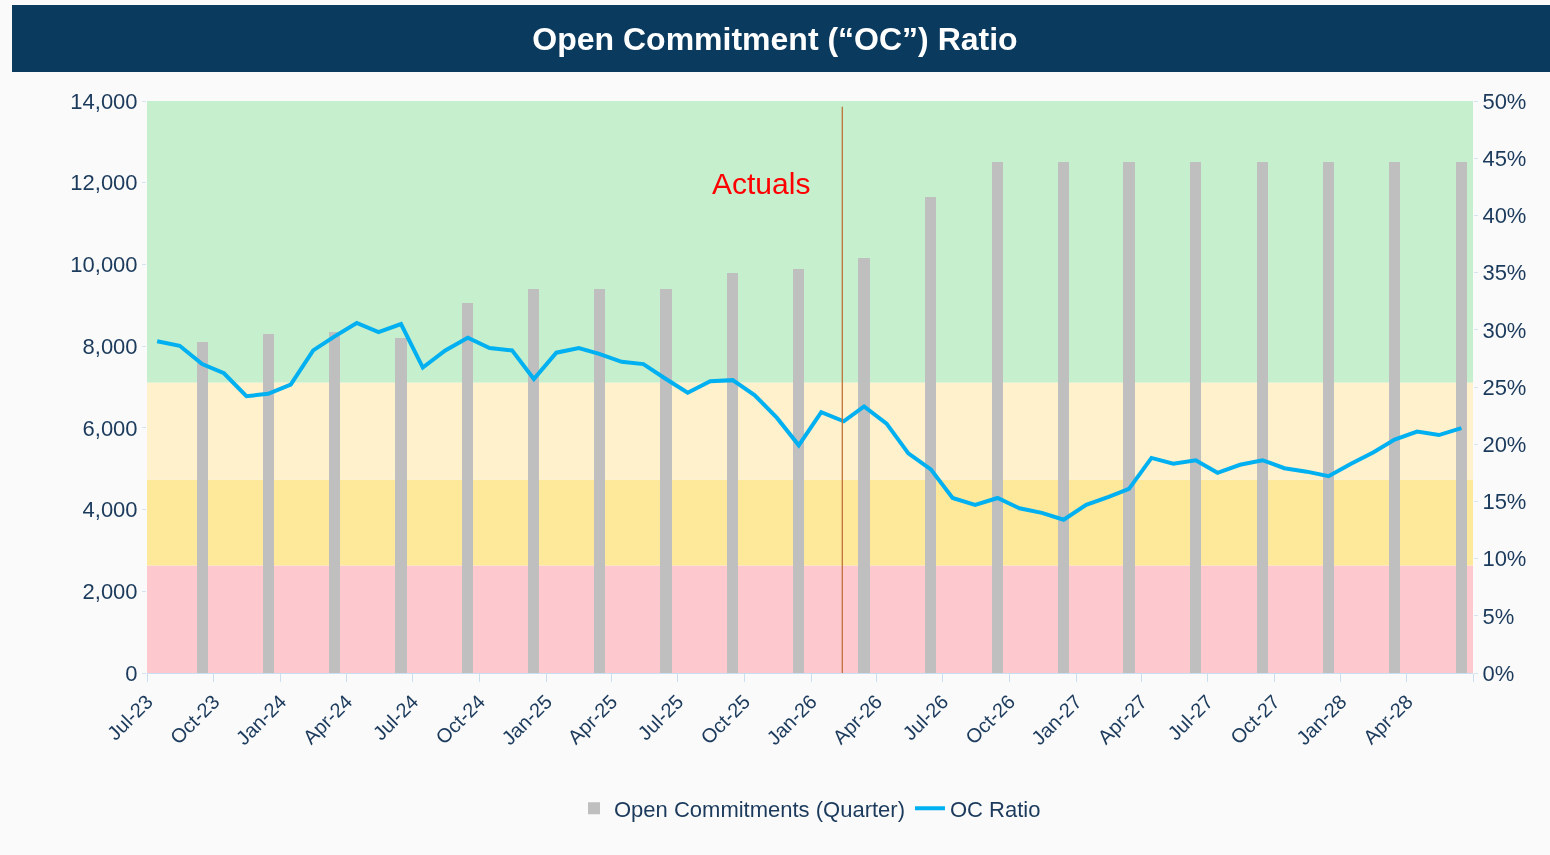  Describe the element at coordinates (775, 39) in the screenshot. I see `chart-title: Open Commitment (“OC”) Ratio` at that location.